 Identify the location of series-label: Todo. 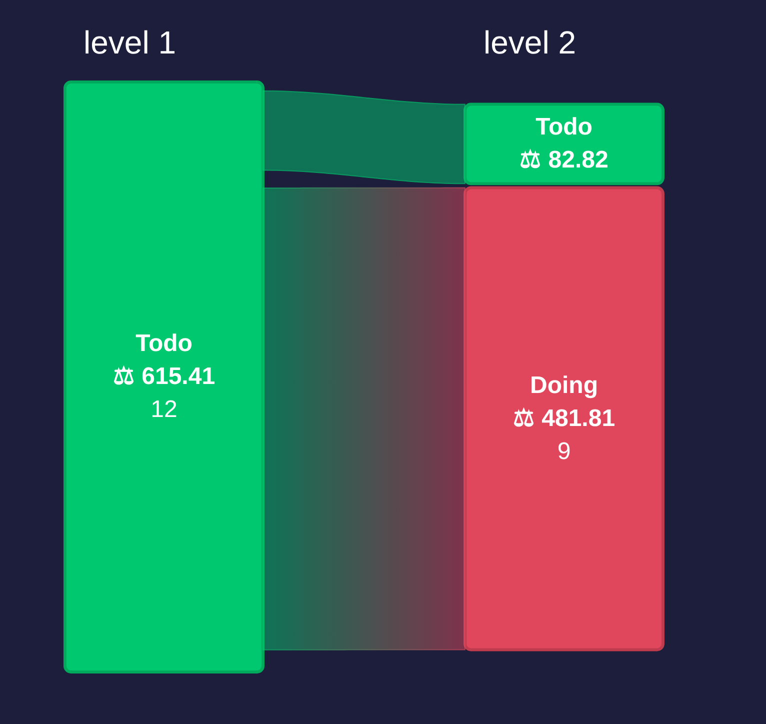
(564, 126).